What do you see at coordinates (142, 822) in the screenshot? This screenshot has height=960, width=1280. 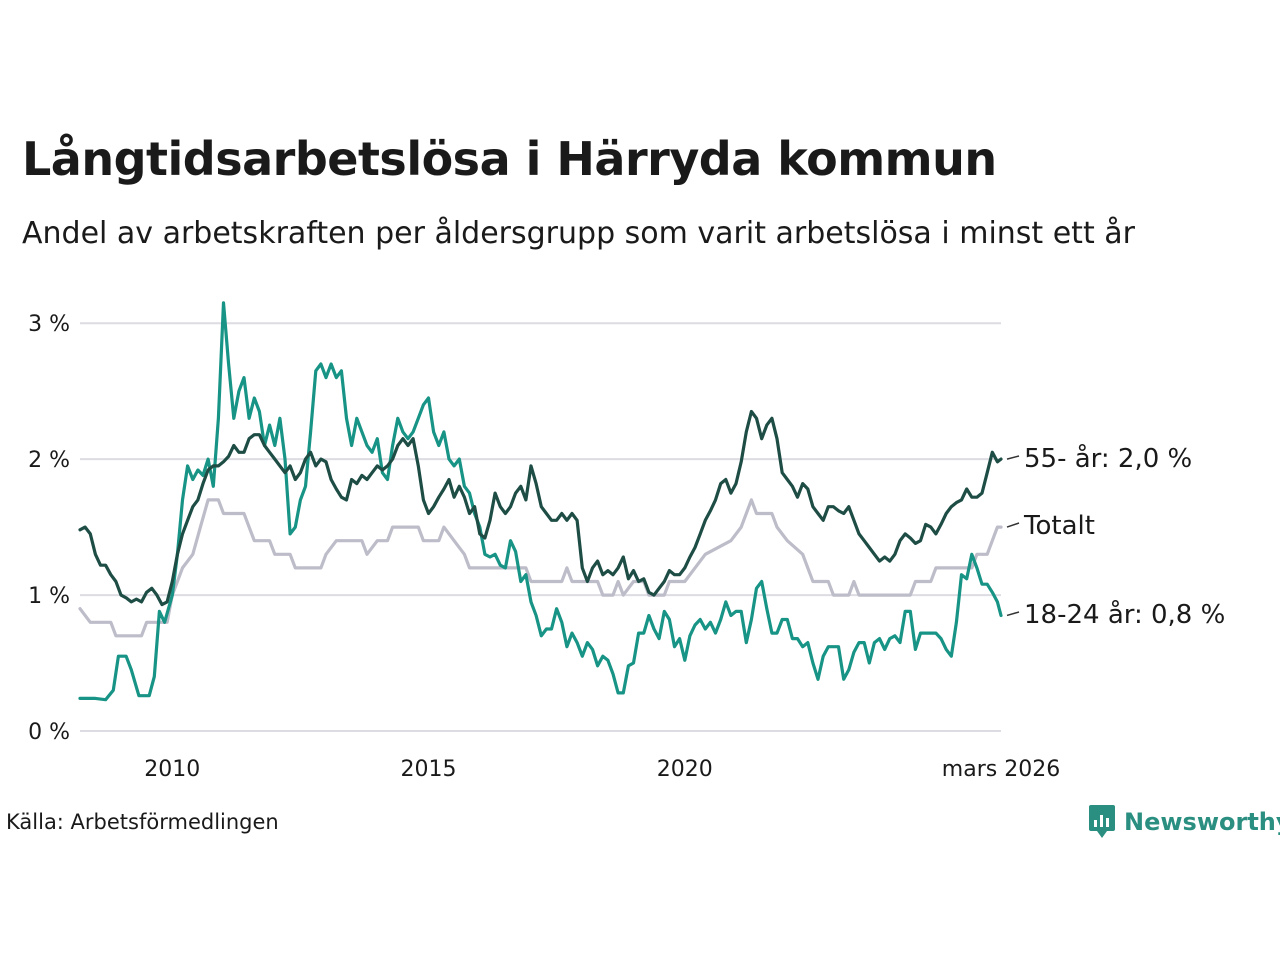 I see `source-note: Källa: Arbetsförmedlingen` at bounding box center [142, 822].